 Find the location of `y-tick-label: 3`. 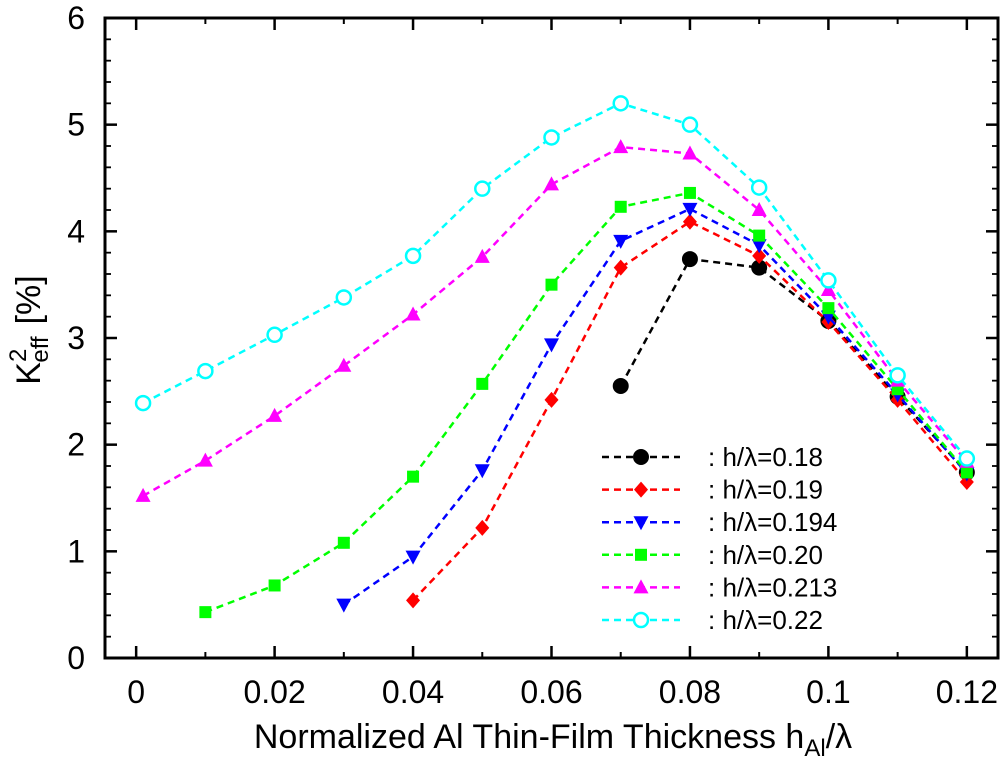

y-tick-label: 3 is located at coordinates (76, 338).